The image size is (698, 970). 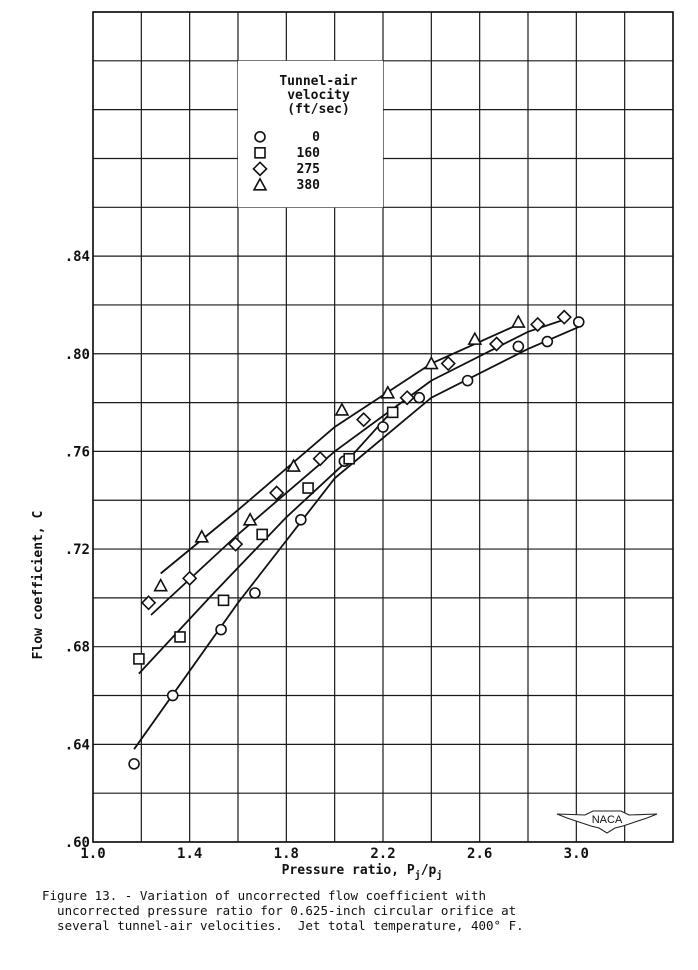 I want to click on legend-title-line: (ft/sec), so click(x=318, y=109).